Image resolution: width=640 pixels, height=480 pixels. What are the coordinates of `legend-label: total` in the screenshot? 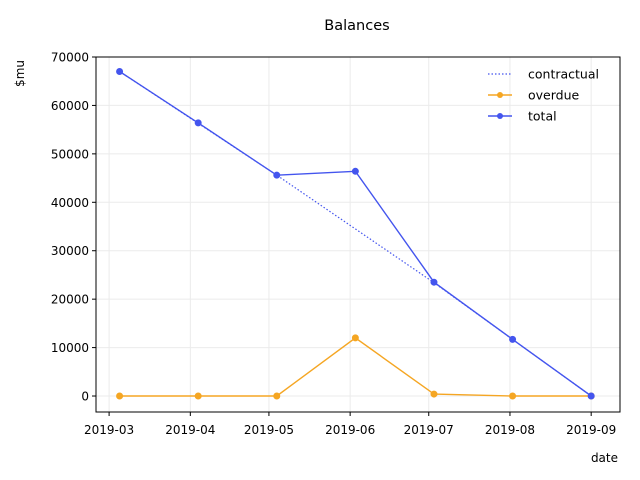 It's located at (542, 116).